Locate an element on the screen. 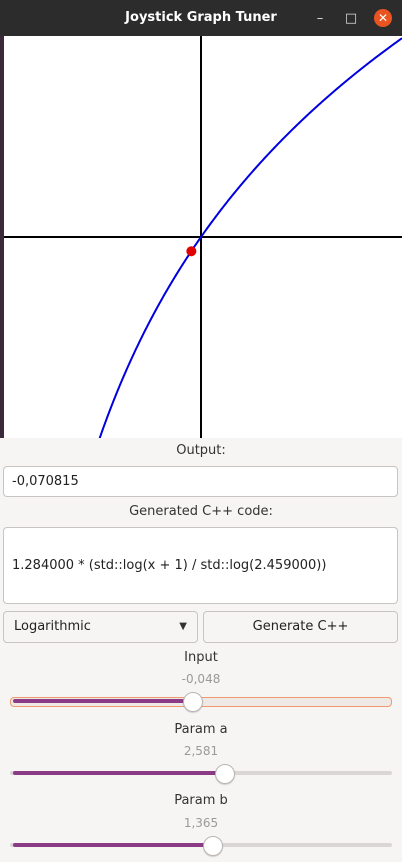 This screenshot has width=402, height=862. generate-cpp-button: Generate C++ is located at coordinates (300, 627).